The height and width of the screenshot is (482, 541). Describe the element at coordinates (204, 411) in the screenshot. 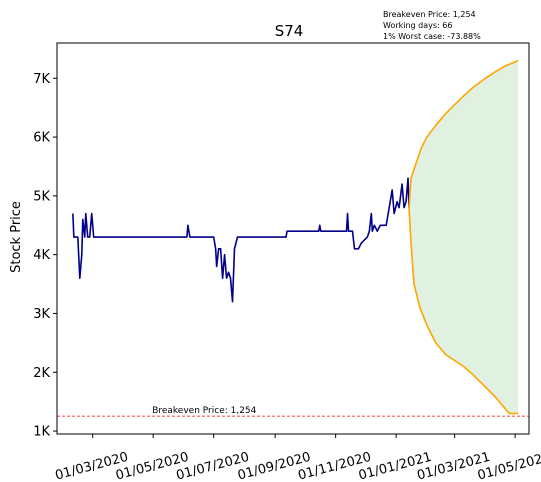

I see `breakeven-label: Breakeven Price: 1,254` at that location.